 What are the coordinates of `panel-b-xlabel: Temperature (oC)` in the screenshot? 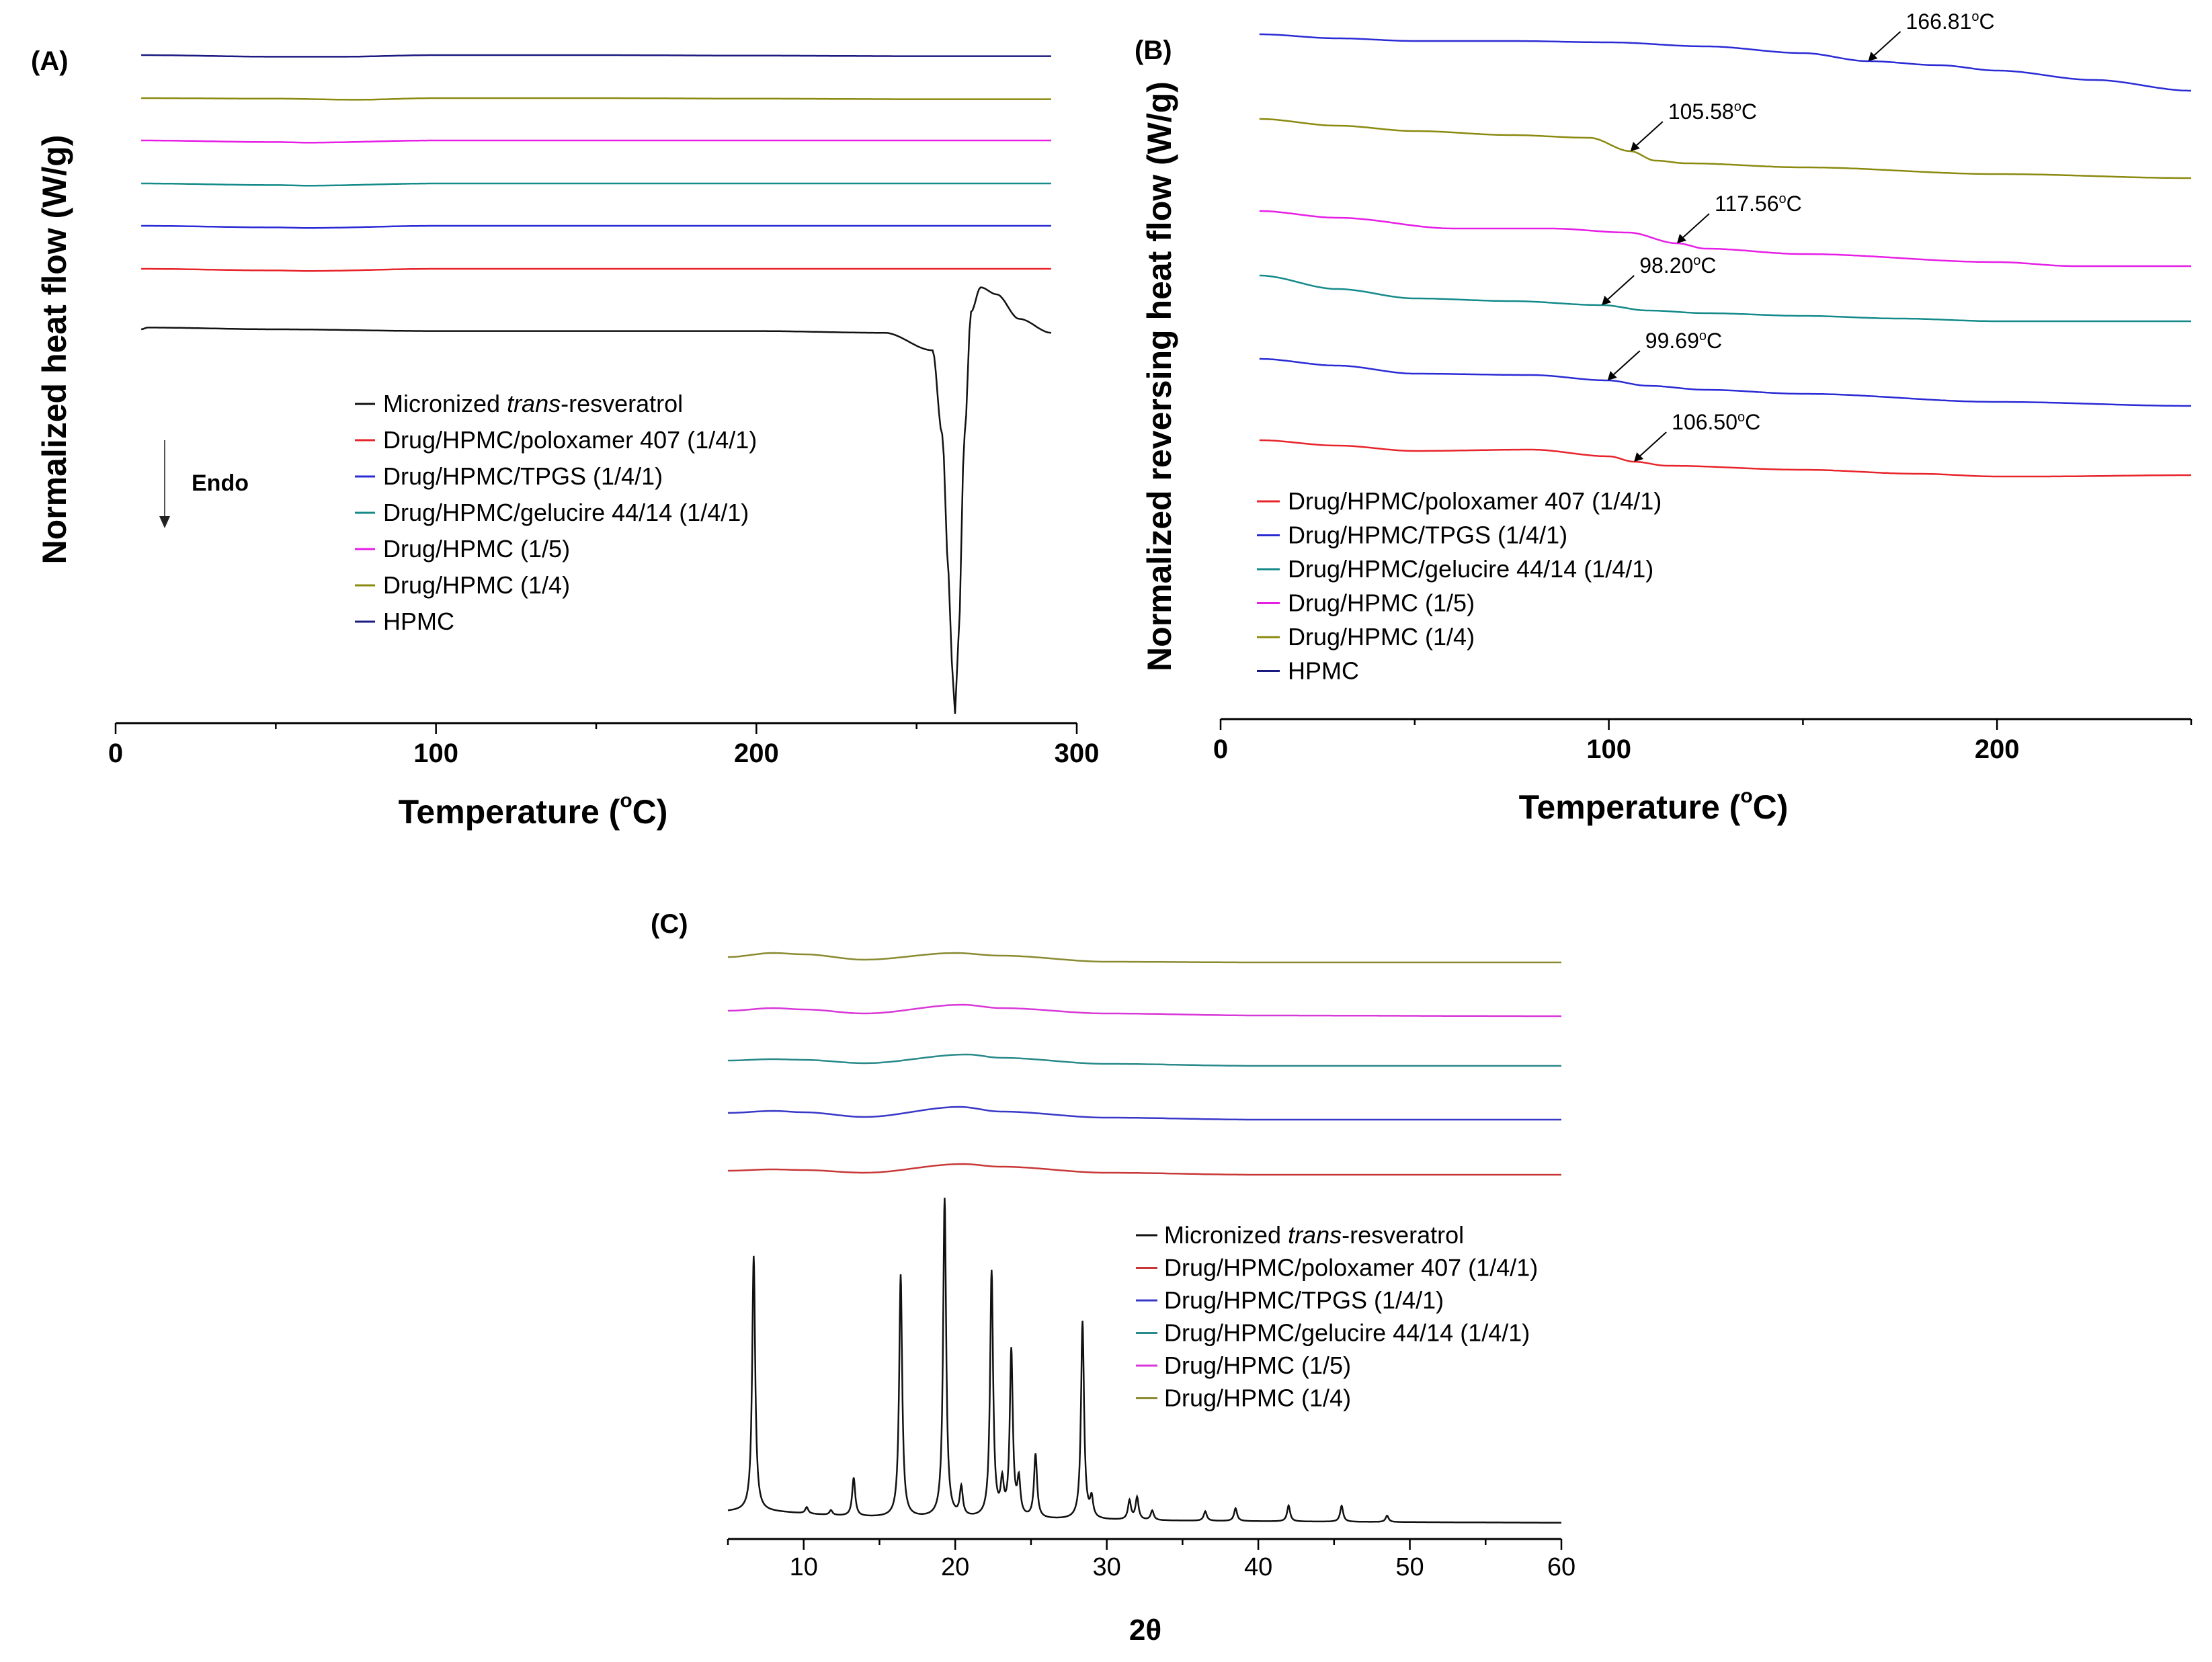 It's located at (1654, 805).